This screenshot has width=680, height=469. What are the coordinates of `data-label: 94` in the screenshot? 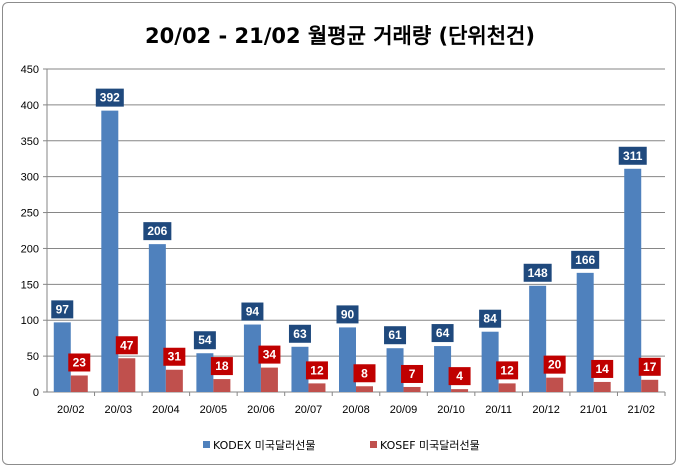 It's located at (253, 312).